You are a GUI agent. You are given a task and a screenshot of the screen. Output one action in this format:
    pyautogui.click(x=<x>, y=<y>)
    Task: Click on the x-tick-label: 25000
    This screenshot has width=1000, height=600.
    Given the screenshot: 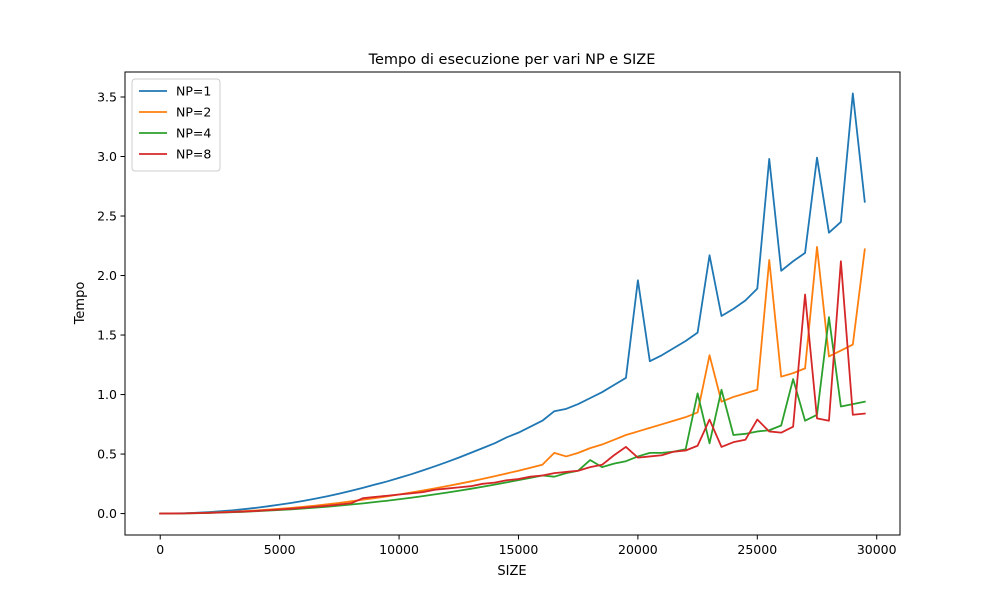 What is the action you would take?
    pyautogui.click(x=757, y=549)
    